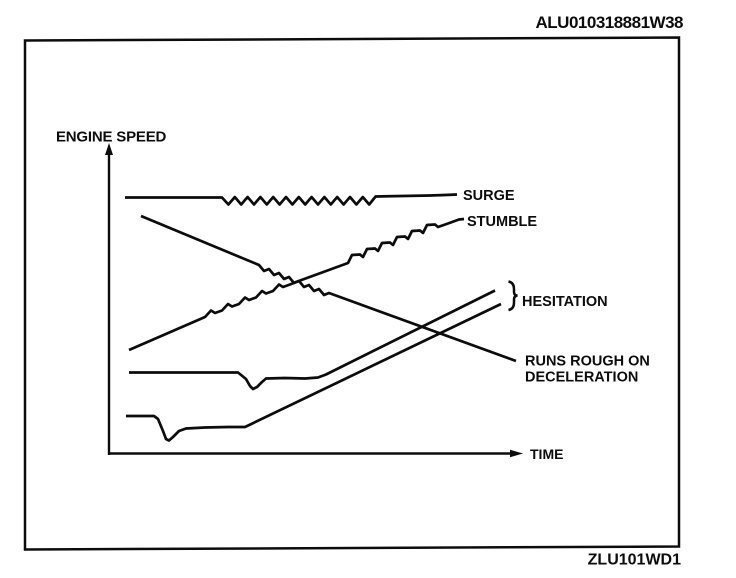  What do you see at coordinates (634, 560) in the screenshot?
I see `svg-text: ZLU101WD1` at bounding box center [634, 560].